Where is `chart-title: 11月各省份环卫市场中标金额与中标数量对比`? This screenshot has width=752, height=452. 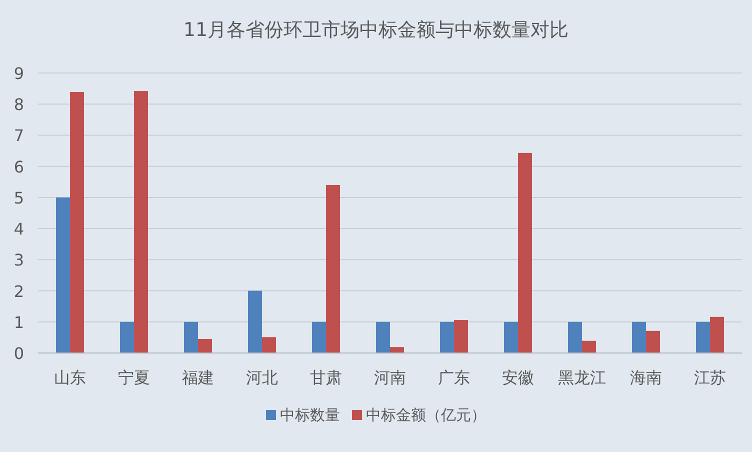 chart-title: 11月各省份环卫市场中标金额与中标数量对比 is located at coordinates (376, 30).